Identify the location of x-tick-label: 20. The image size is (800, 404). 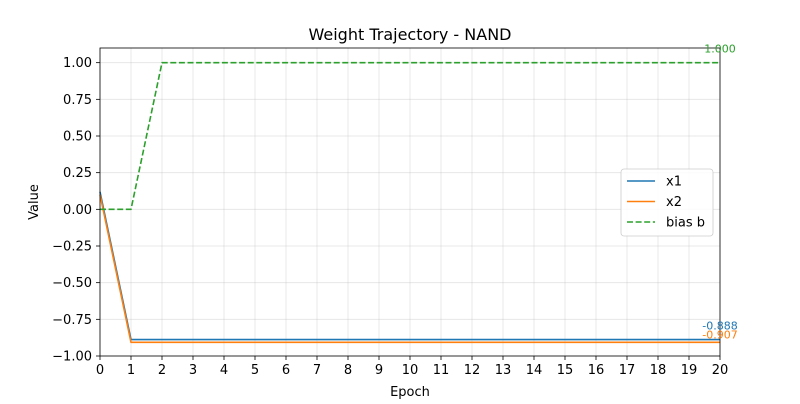
(720, 370).